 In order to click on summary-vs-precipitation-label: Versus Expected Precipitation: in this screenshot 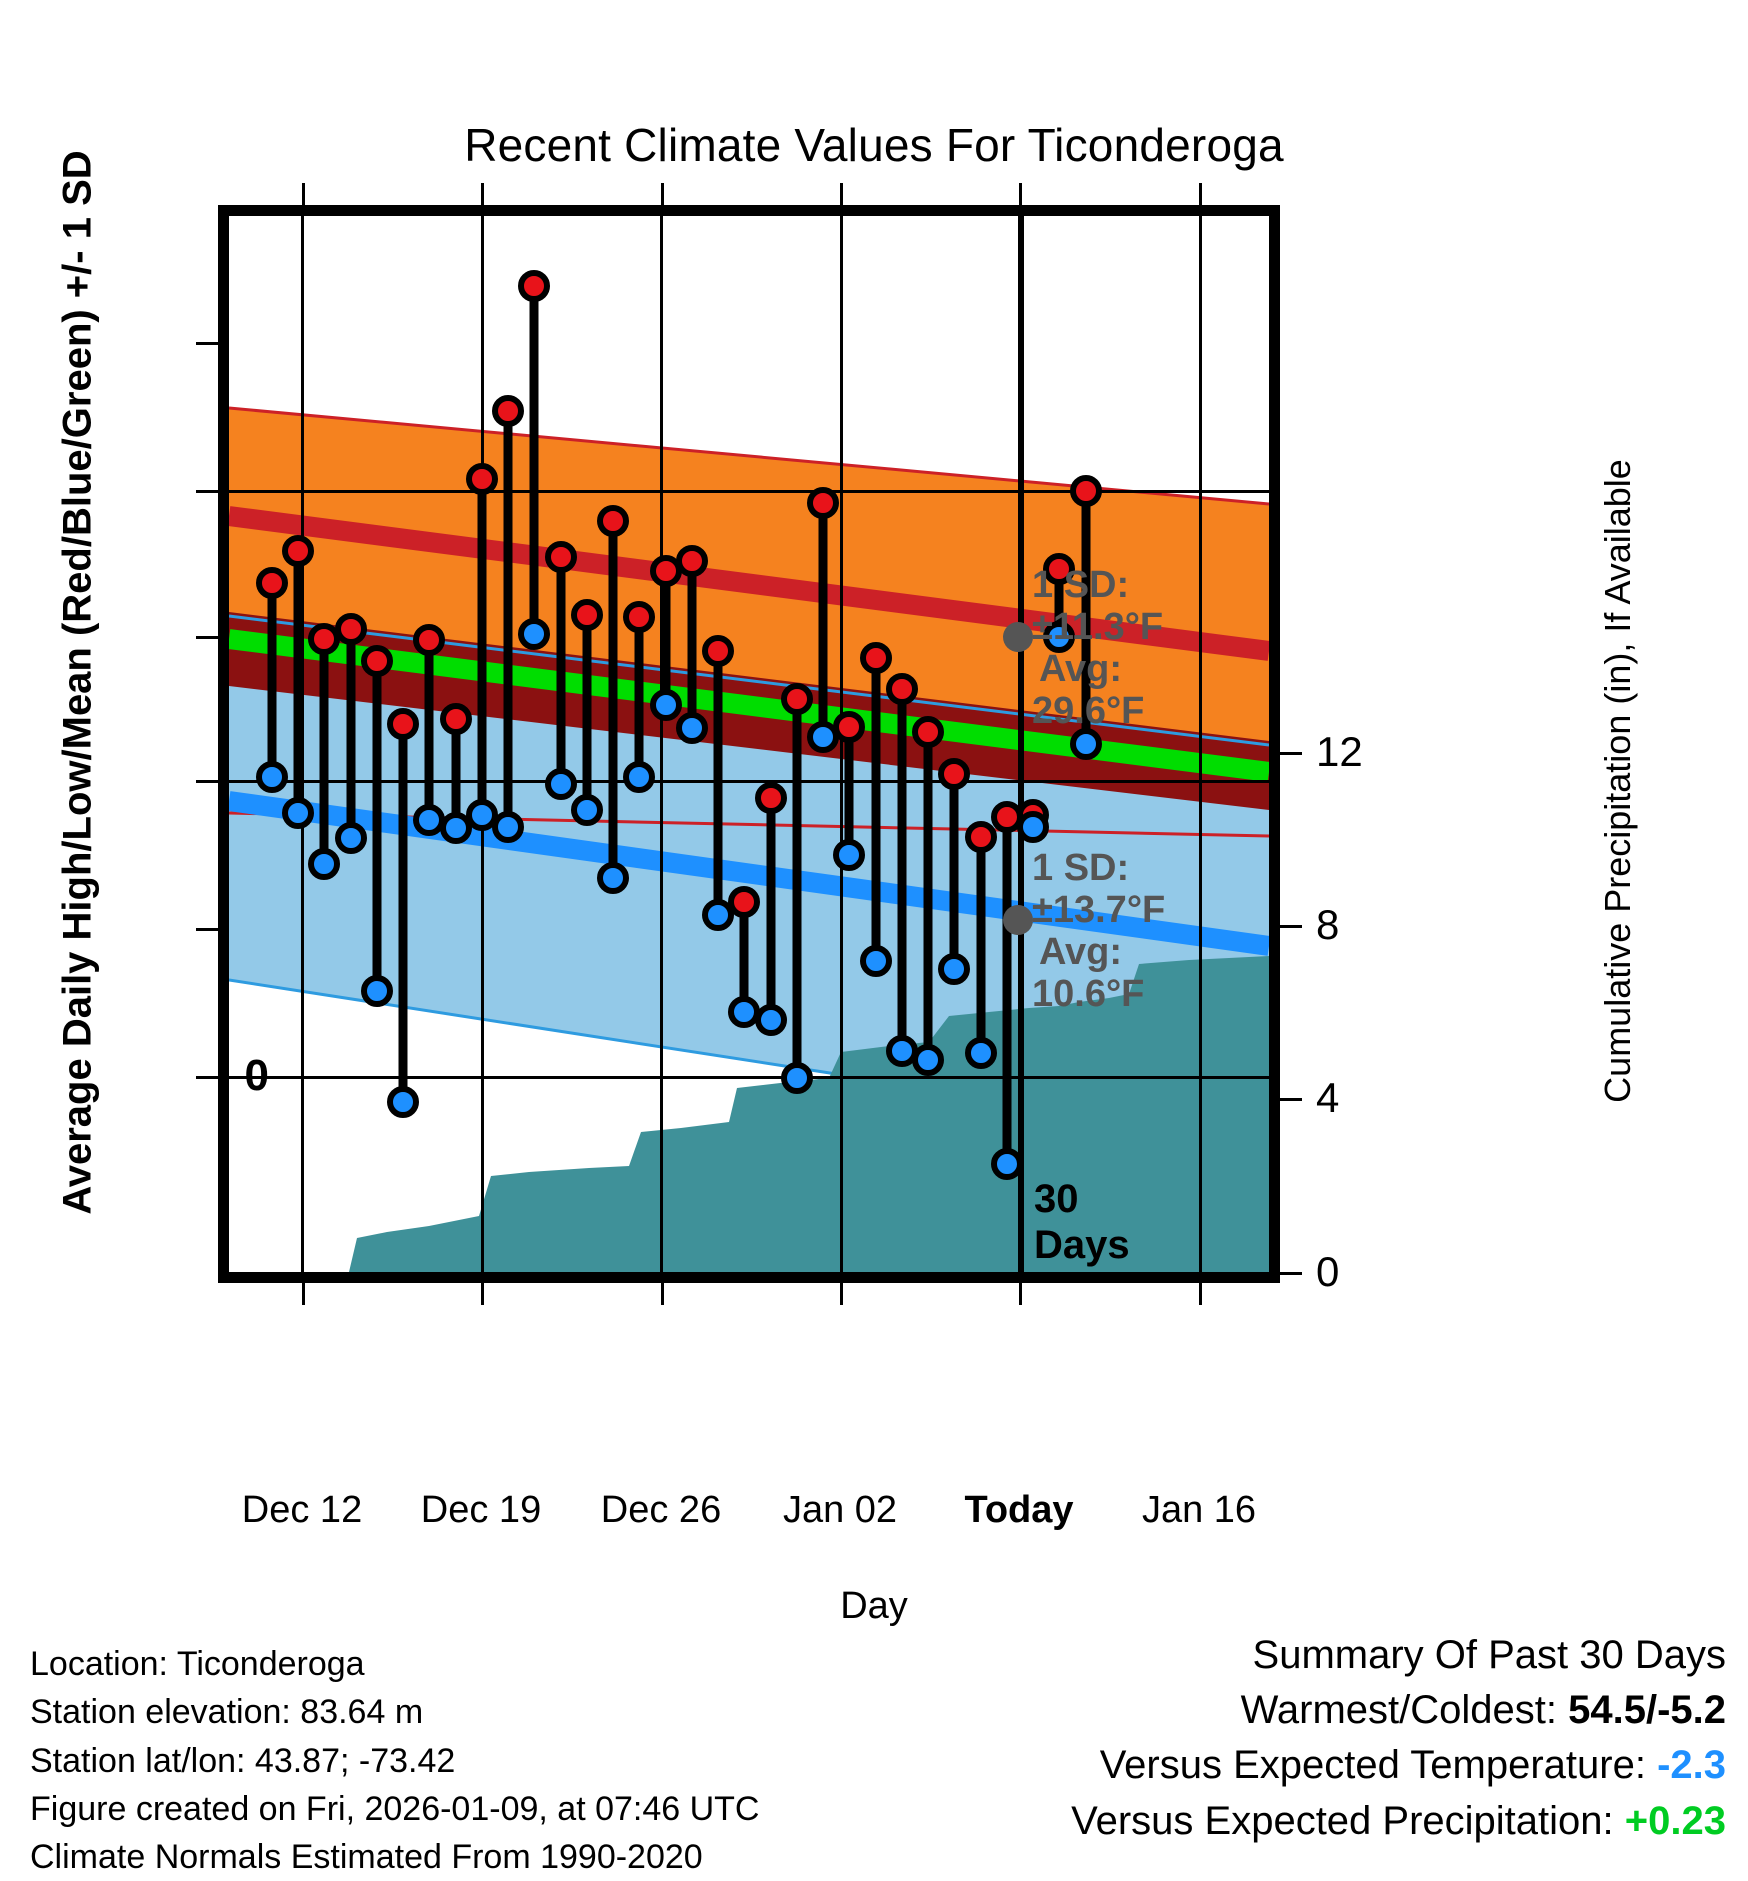, I will do `click(1342, 1820)`.